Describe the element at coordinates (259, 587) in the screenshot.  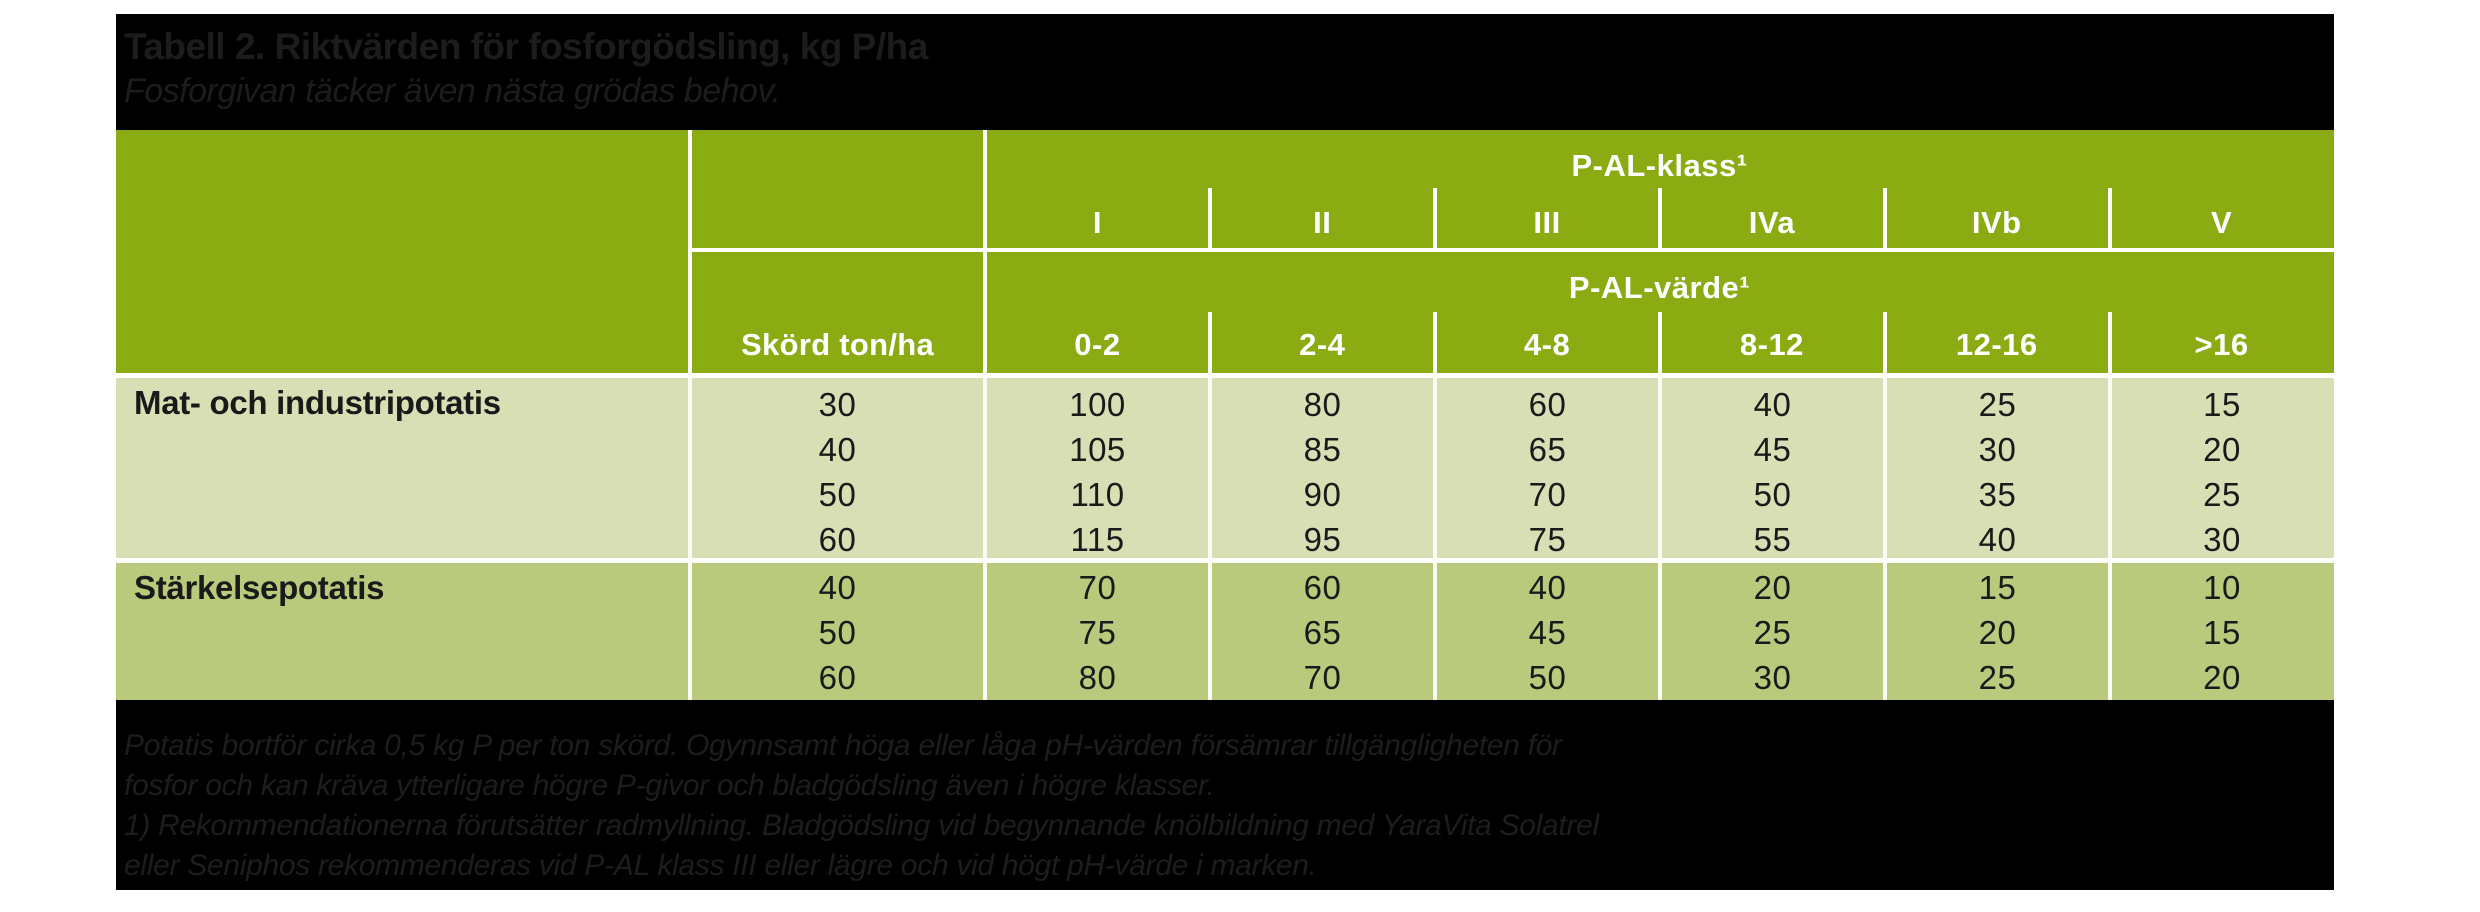
I see `crop-name: Stärkelsepotatis` at that location.